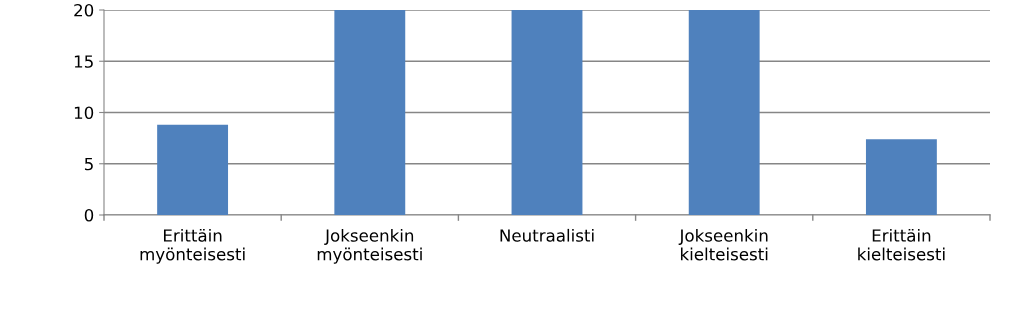  Describe the element at coordinates (88, 164) in the screenshot. I see `y-tick-label: 5` at that location.